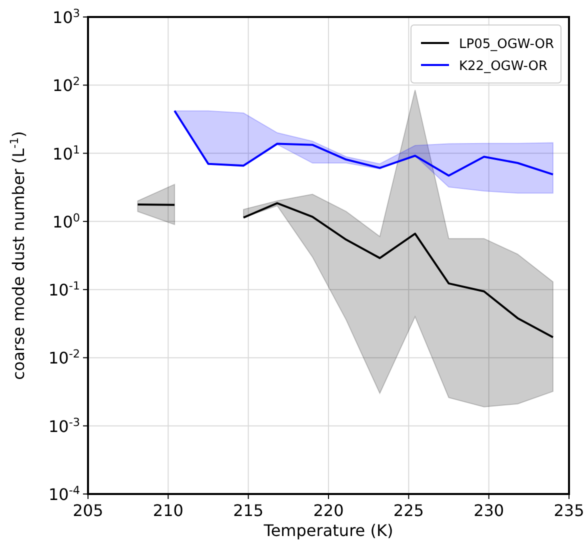 This screenshot has width=588, height=546. I want to click on x-axis-title: Temperature (K), so click(328, 530).